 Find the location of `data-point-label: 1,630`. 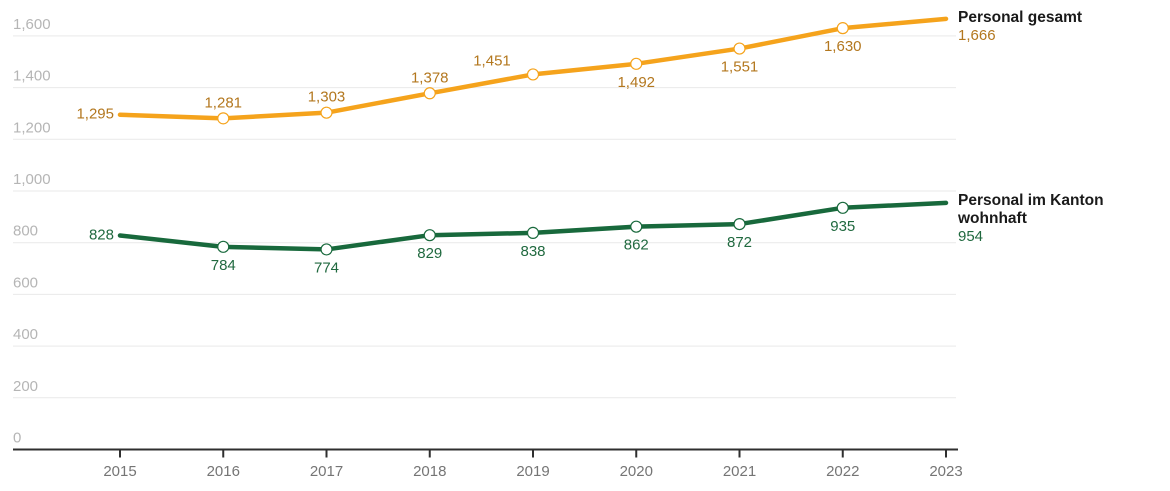

data-point-label: 1,630 is located at coordinates (843, 46).